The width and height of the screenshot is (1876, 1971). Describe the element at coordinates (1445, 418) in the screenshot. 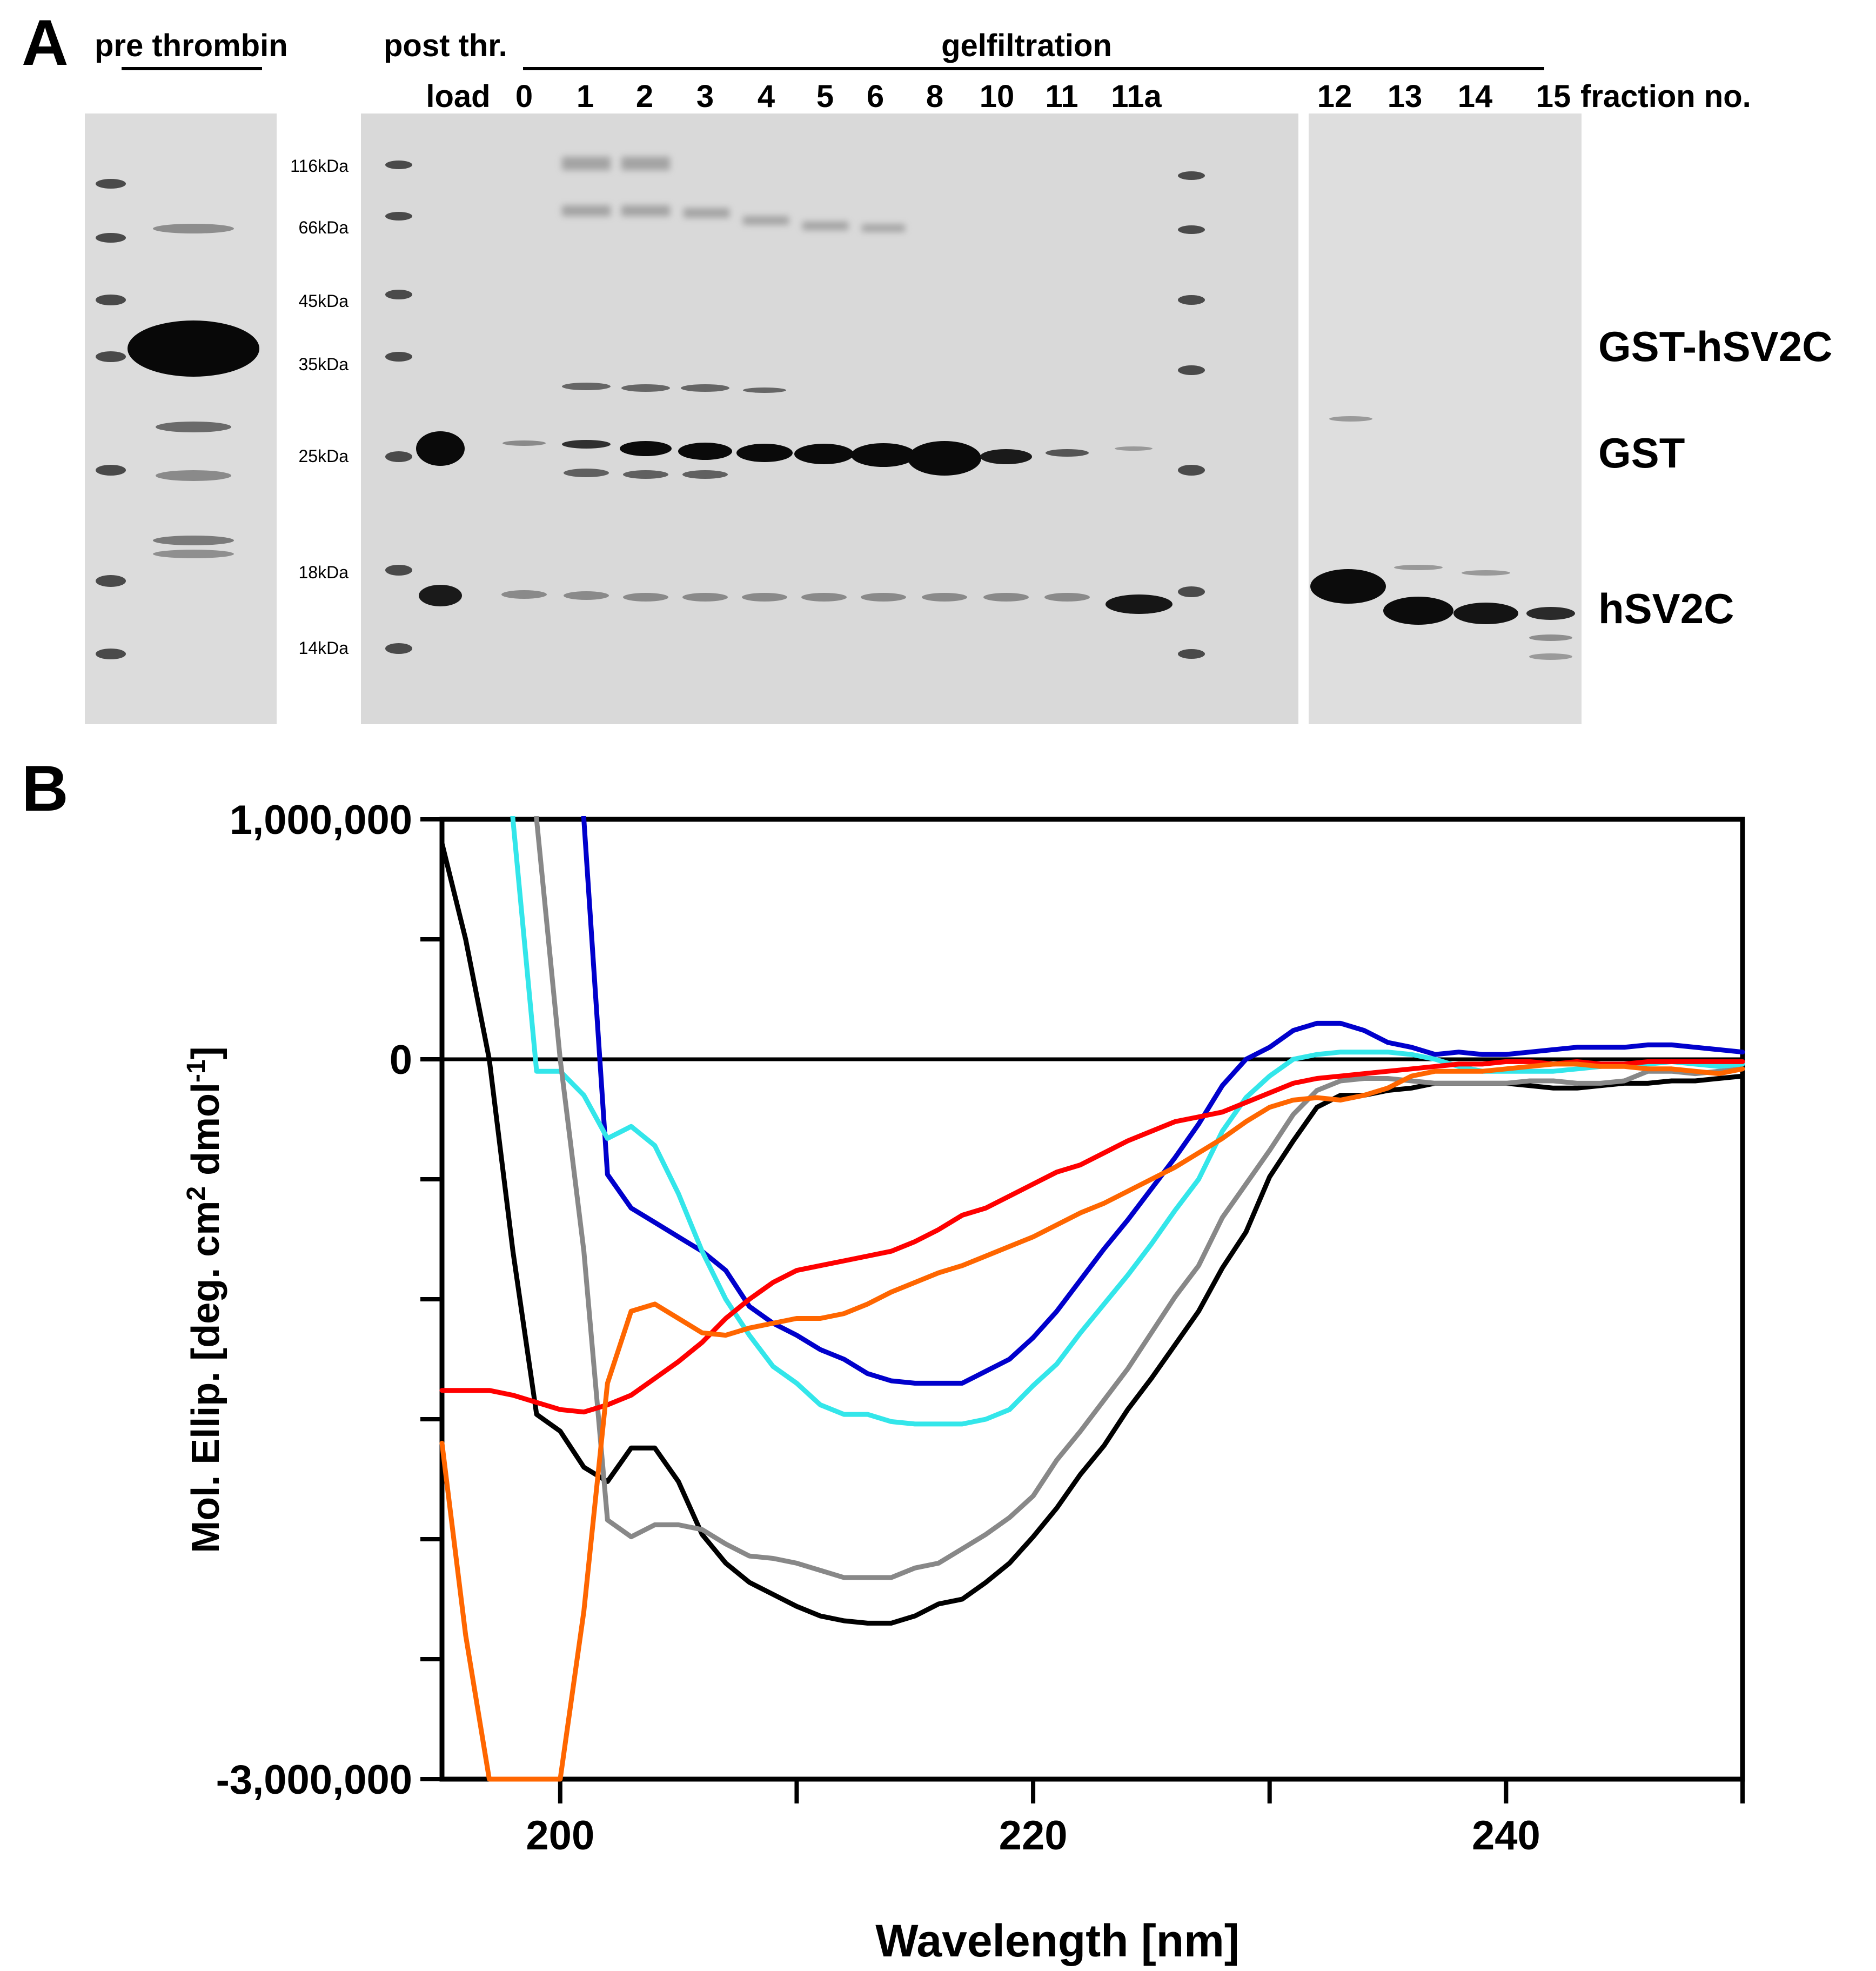

I see `gel-late-fractions` at that location.